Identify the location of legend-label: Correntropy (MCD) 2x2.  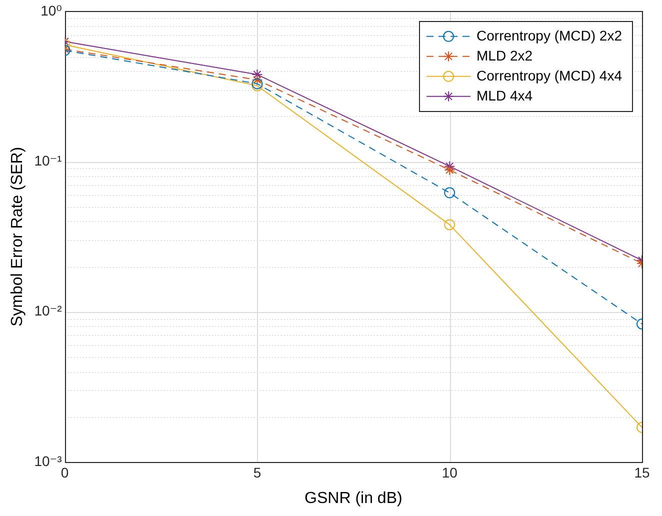
(549, 35).